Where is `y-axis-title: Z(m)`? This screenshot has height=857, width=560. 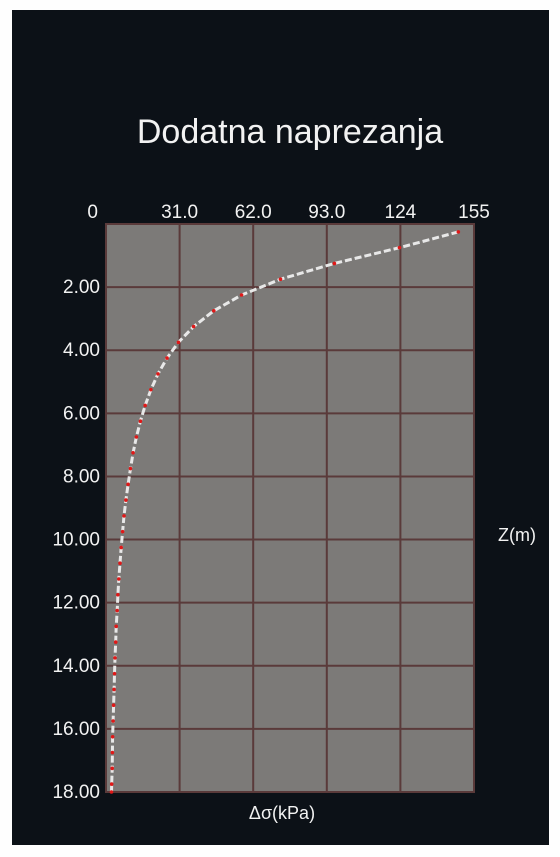 y-axis-title: Z(m) is located at coordinates (517, 535).